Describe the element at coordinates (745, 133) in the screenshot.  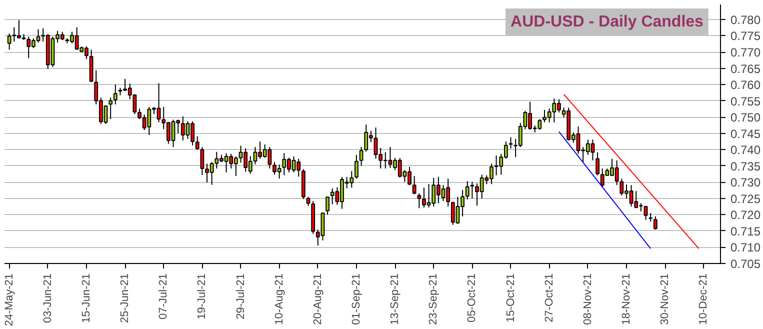
I see `y-tick-label: 0.745` at that location.